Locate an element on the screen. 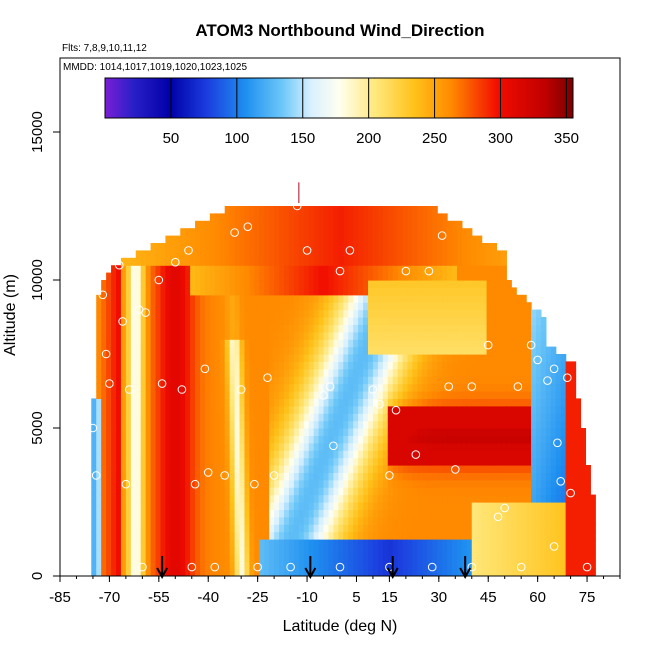 This screenshot has height=650, width=650. observation-point is located at coordinates (195, 484).